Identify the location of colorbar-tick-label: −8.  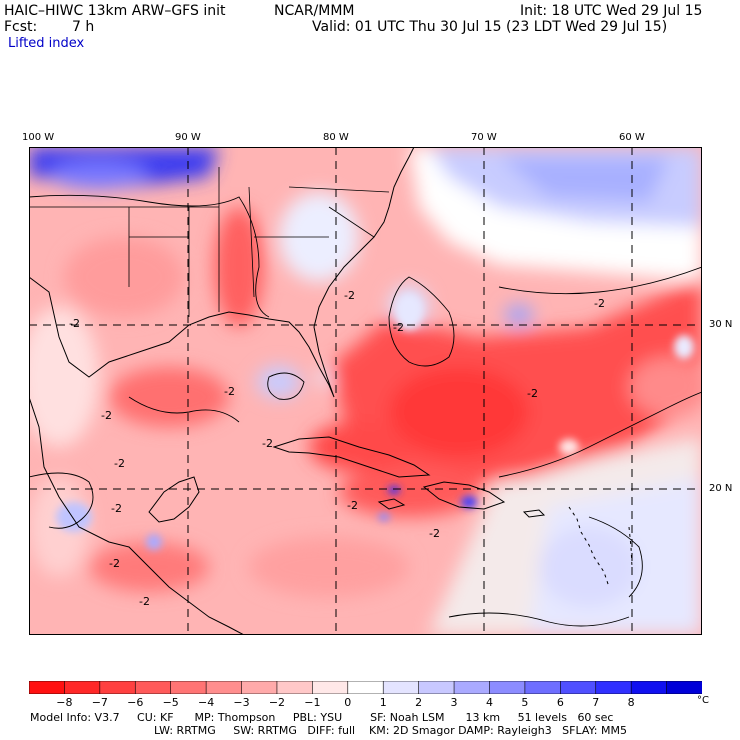
(64, 702).